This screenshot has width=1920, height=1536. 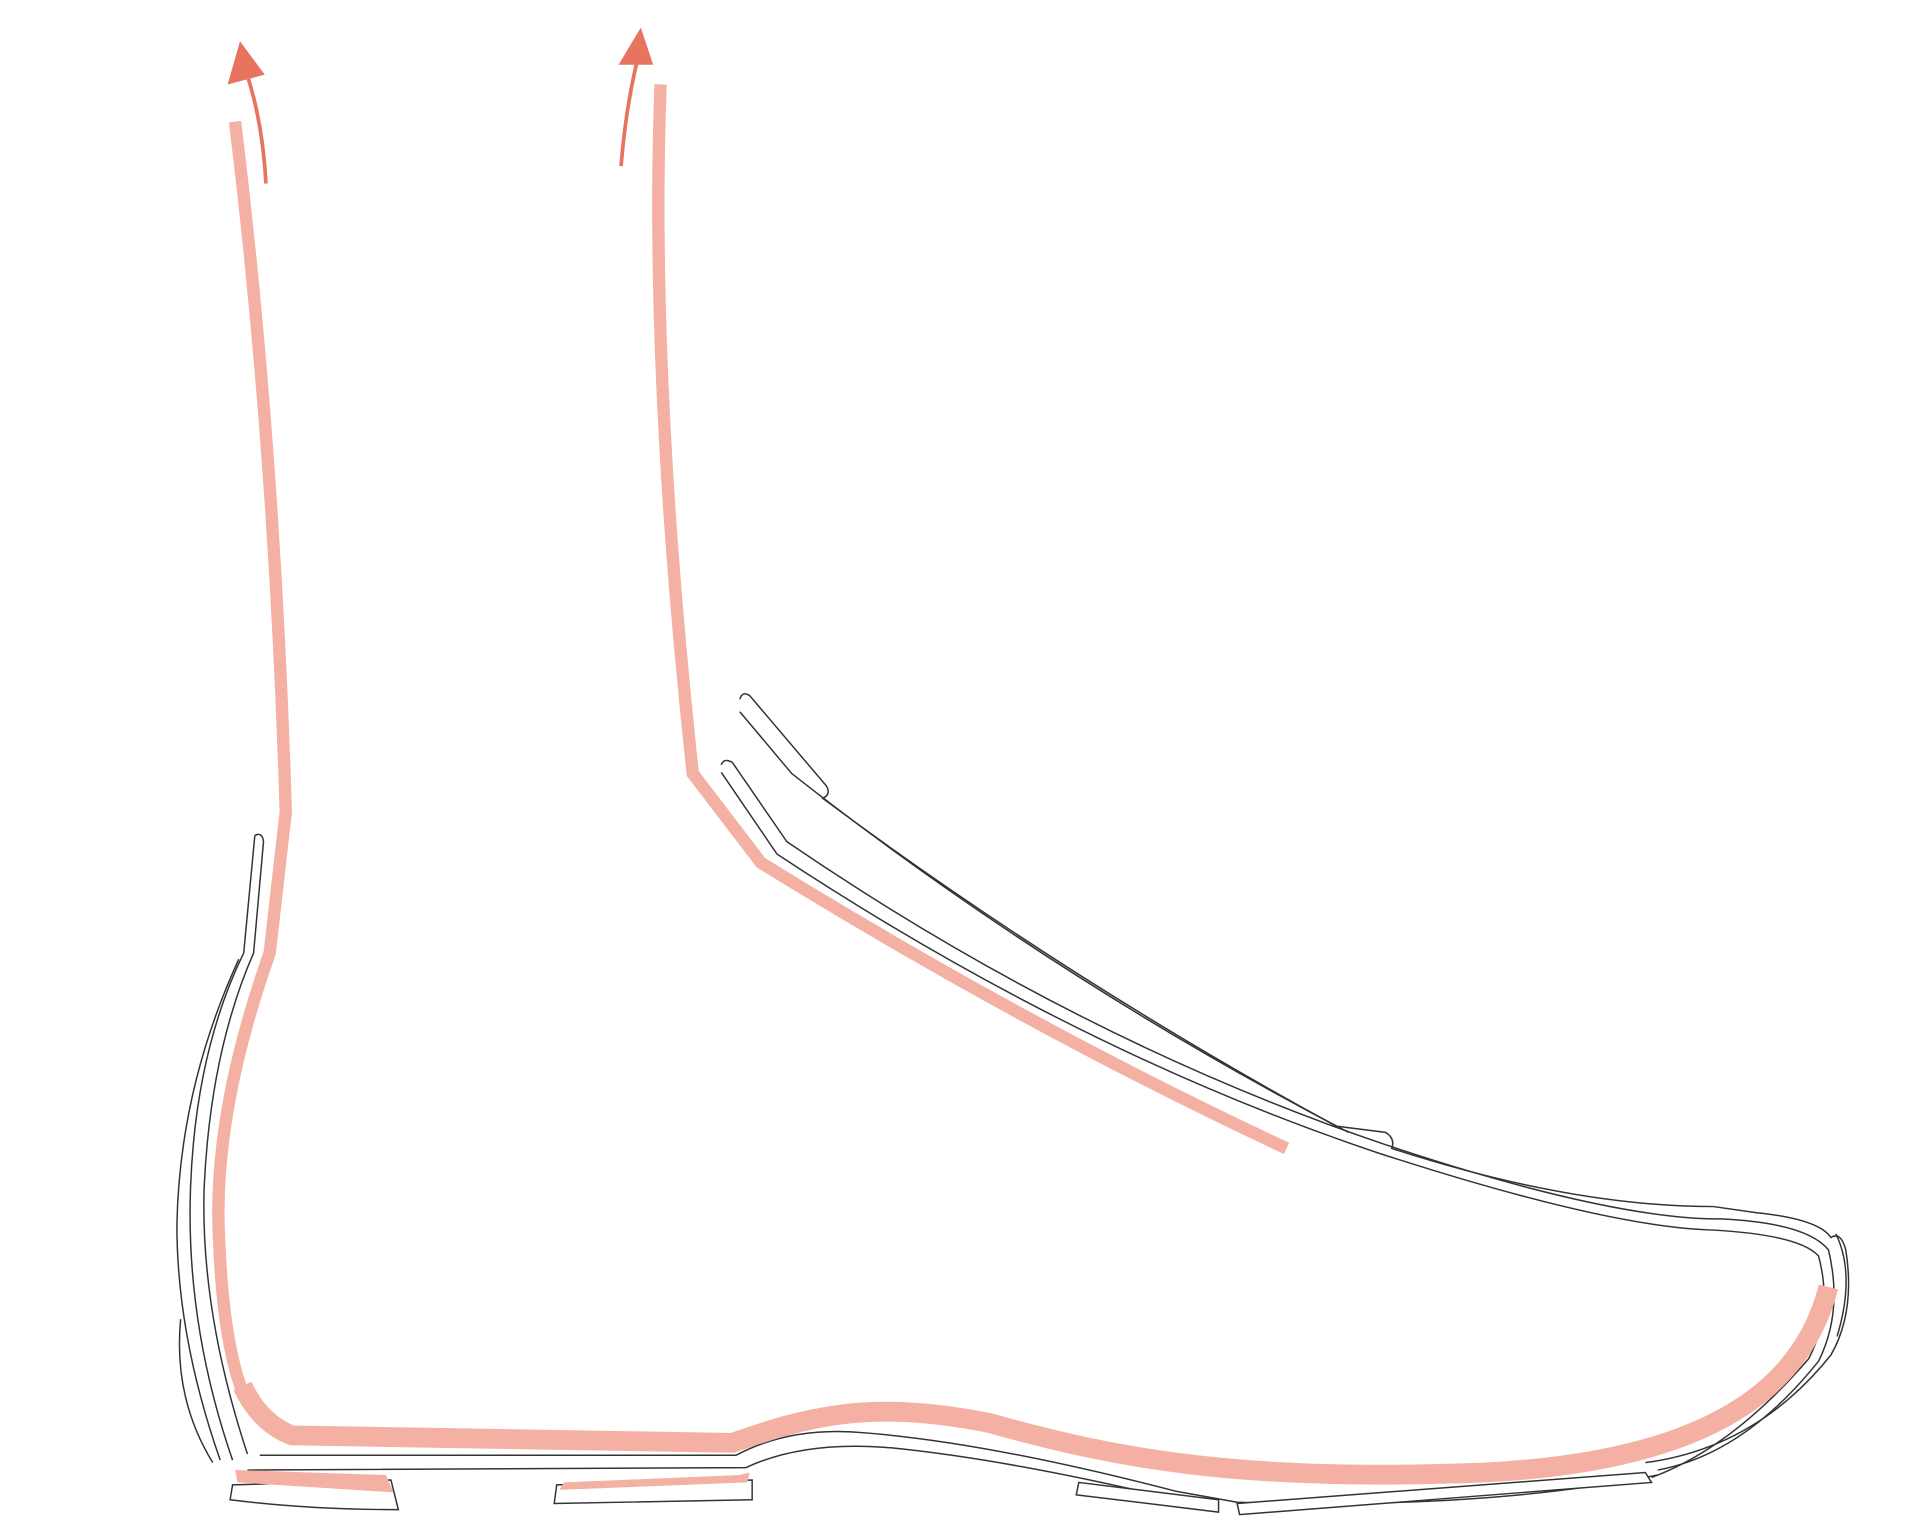 What do you see at coordinates (440, 105) in the screenshot?
I see `airflow-arrows` at bounding box center [440, 105].